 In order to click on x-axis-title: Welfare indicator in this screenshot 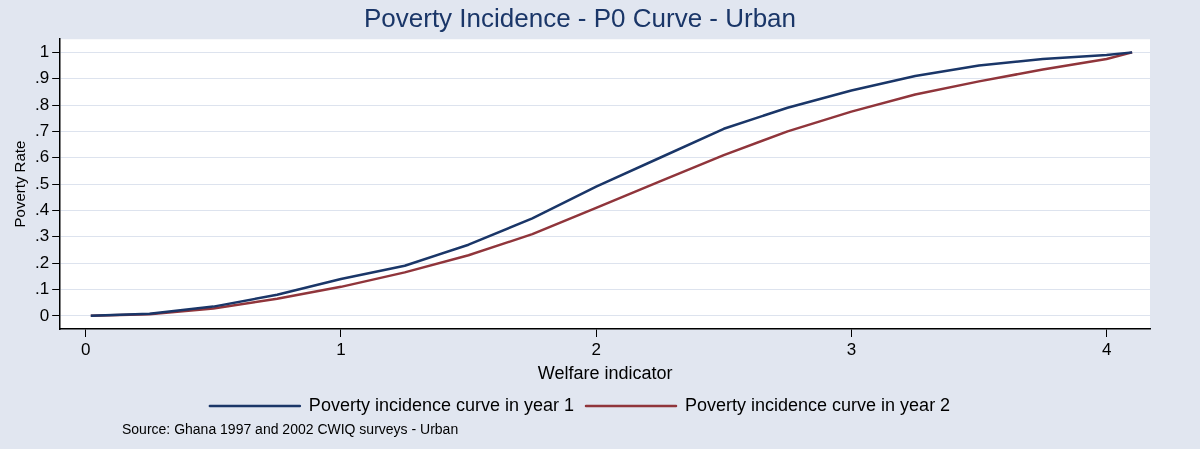, I will do `click(605, 373)`.